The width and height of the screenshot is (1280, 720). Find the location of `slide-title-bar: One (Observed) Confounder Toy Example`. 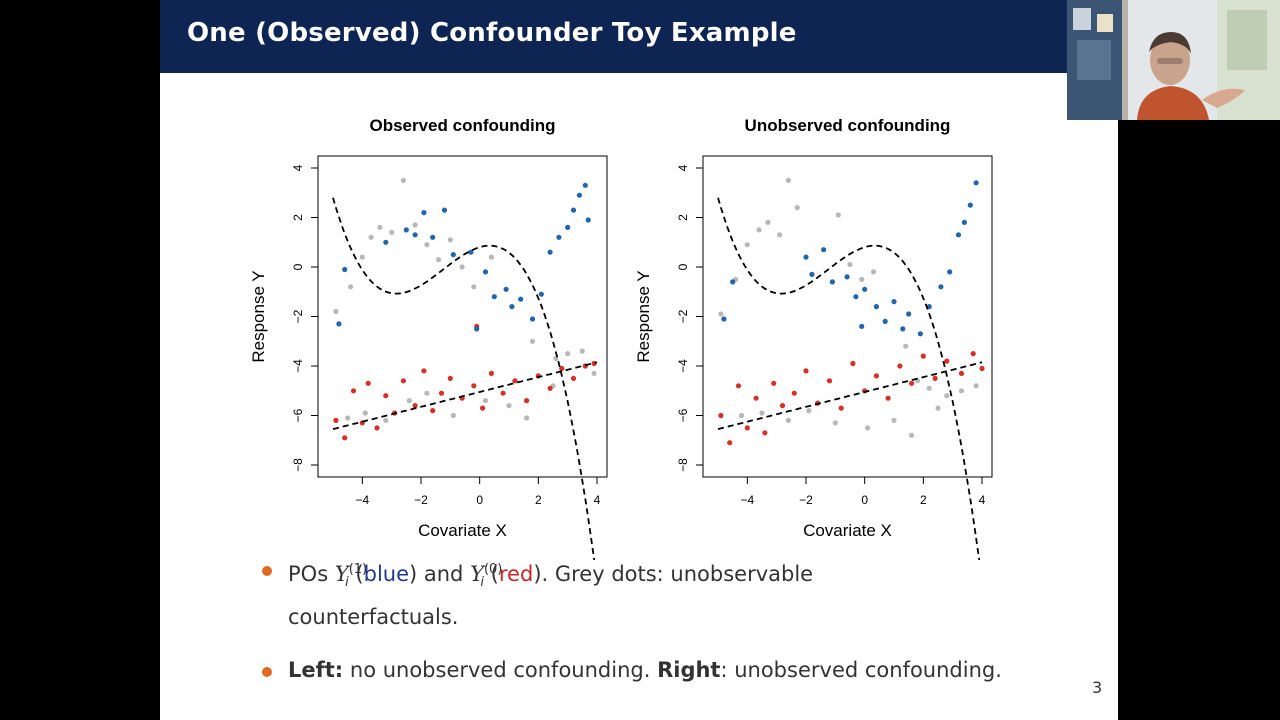

slide-title-bar: One (Observed) Confounder Toy Example is located at coordinates (639, 36).